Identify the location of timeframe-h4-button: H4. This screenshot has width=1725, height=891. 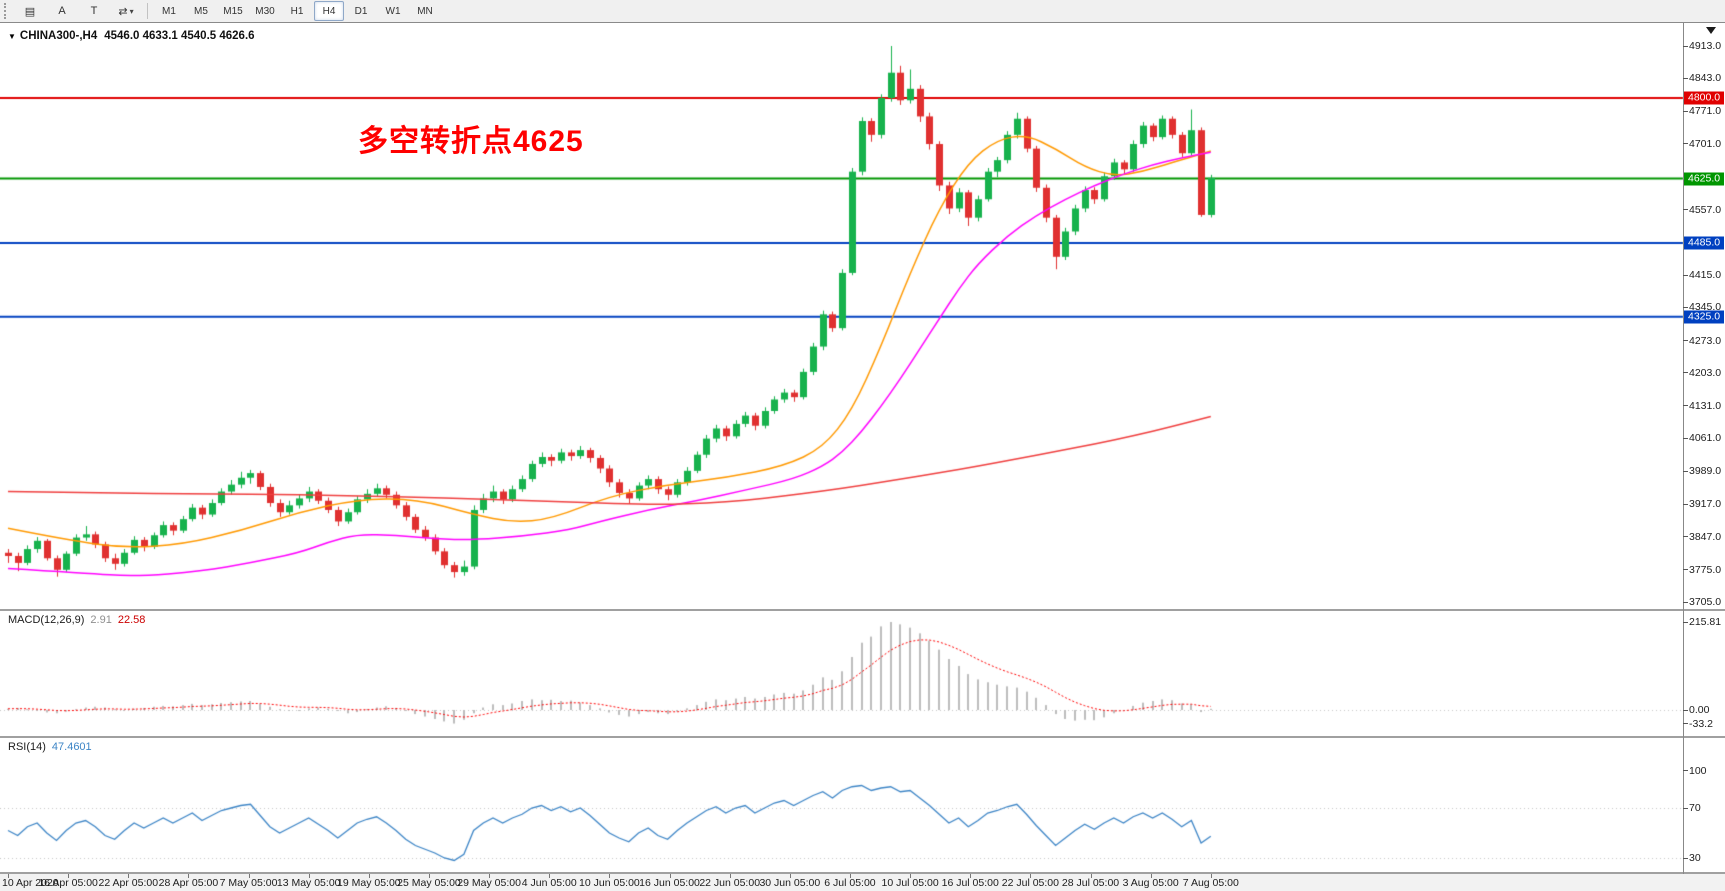
(329, 11).